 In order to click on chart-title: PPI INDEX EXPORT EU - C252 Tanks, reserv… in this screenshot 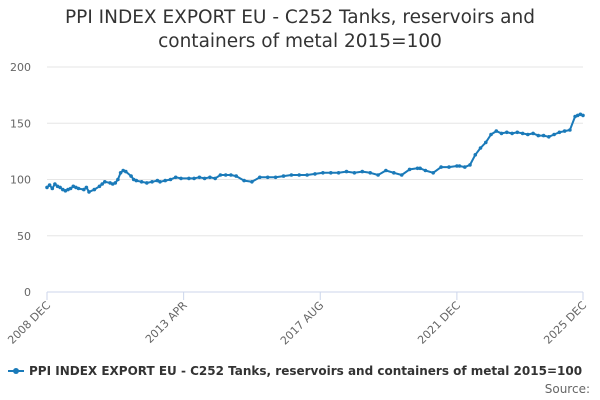, I will do `click(300, 30)`.